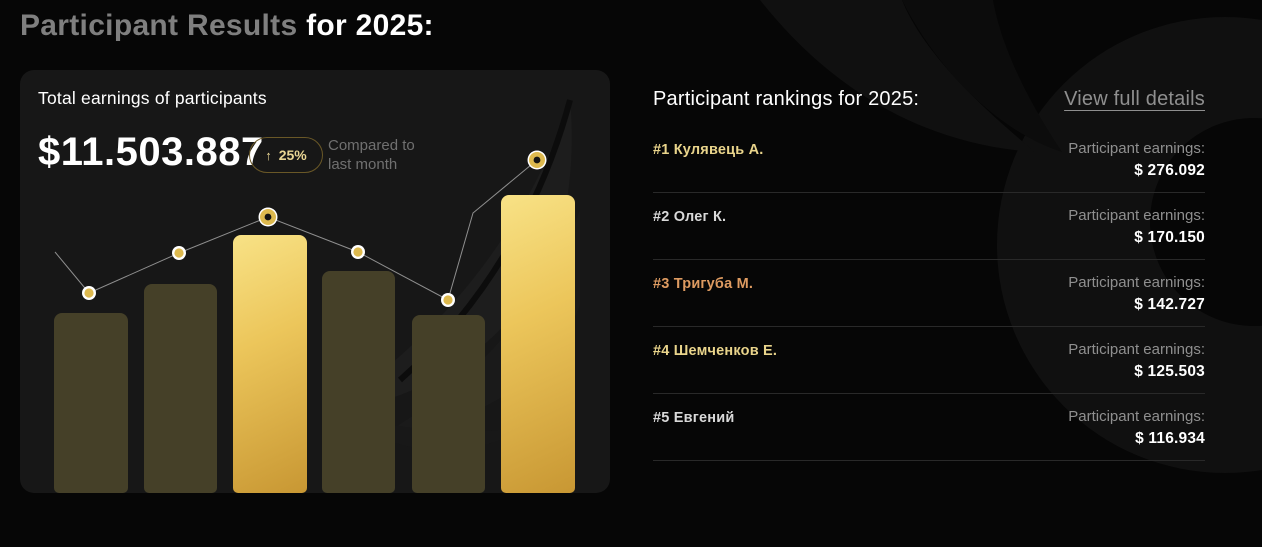  I want to click on participant-rank-name: #3 Тригуба М., so click(703, 284).